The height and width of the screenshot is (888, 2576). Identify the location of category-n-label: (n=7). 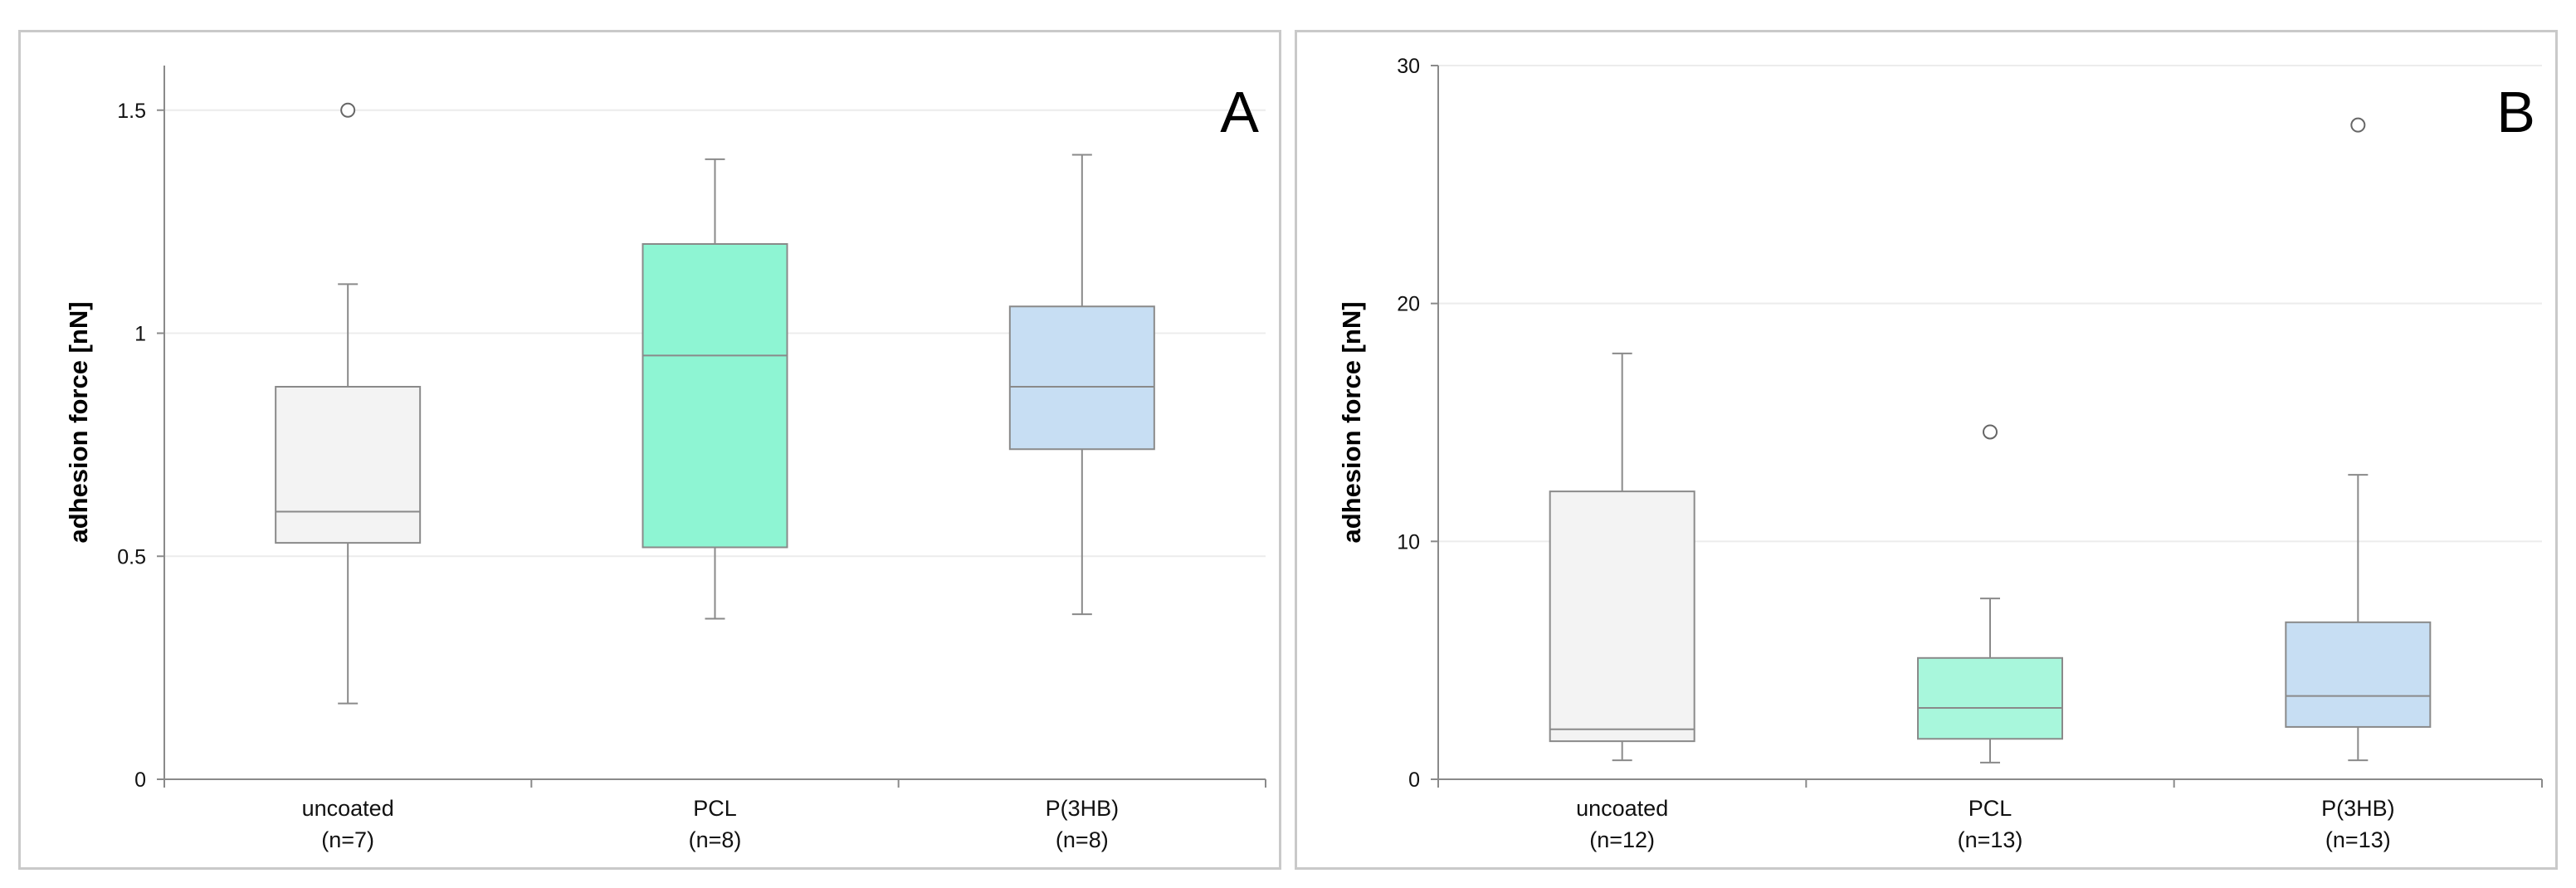
(348, 839).